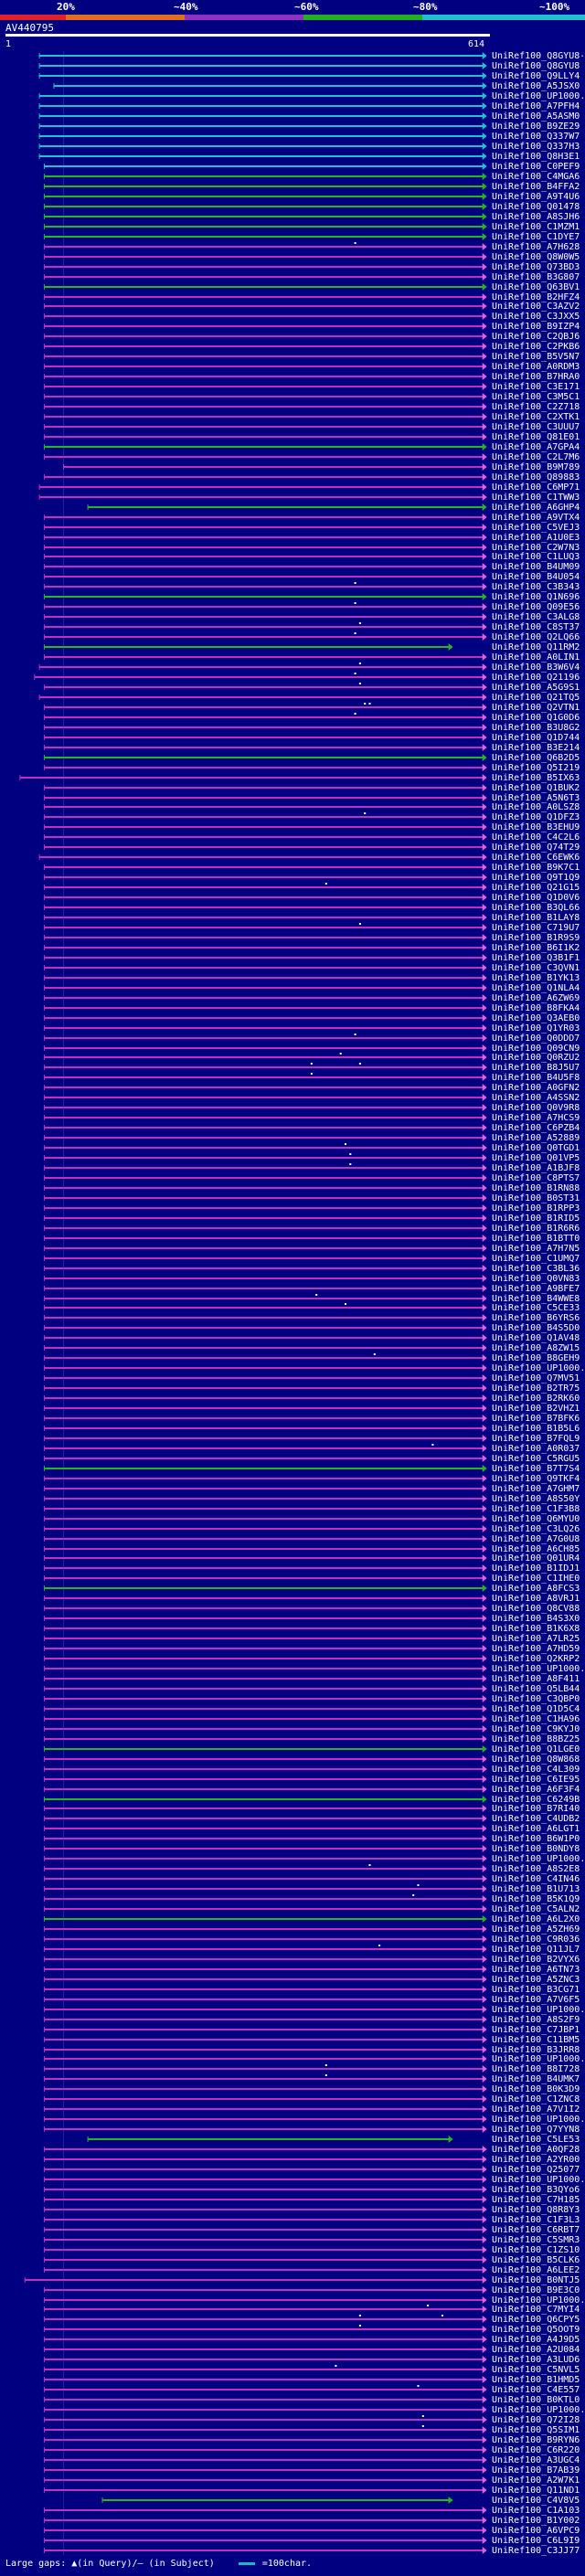 The width and height of the screenshot is (585, 2576). What do you see at coordinates (536, 778) in the screenshot?
I see `hit-label: UniRef100_B5IX63` at bounding box center [536, 778].